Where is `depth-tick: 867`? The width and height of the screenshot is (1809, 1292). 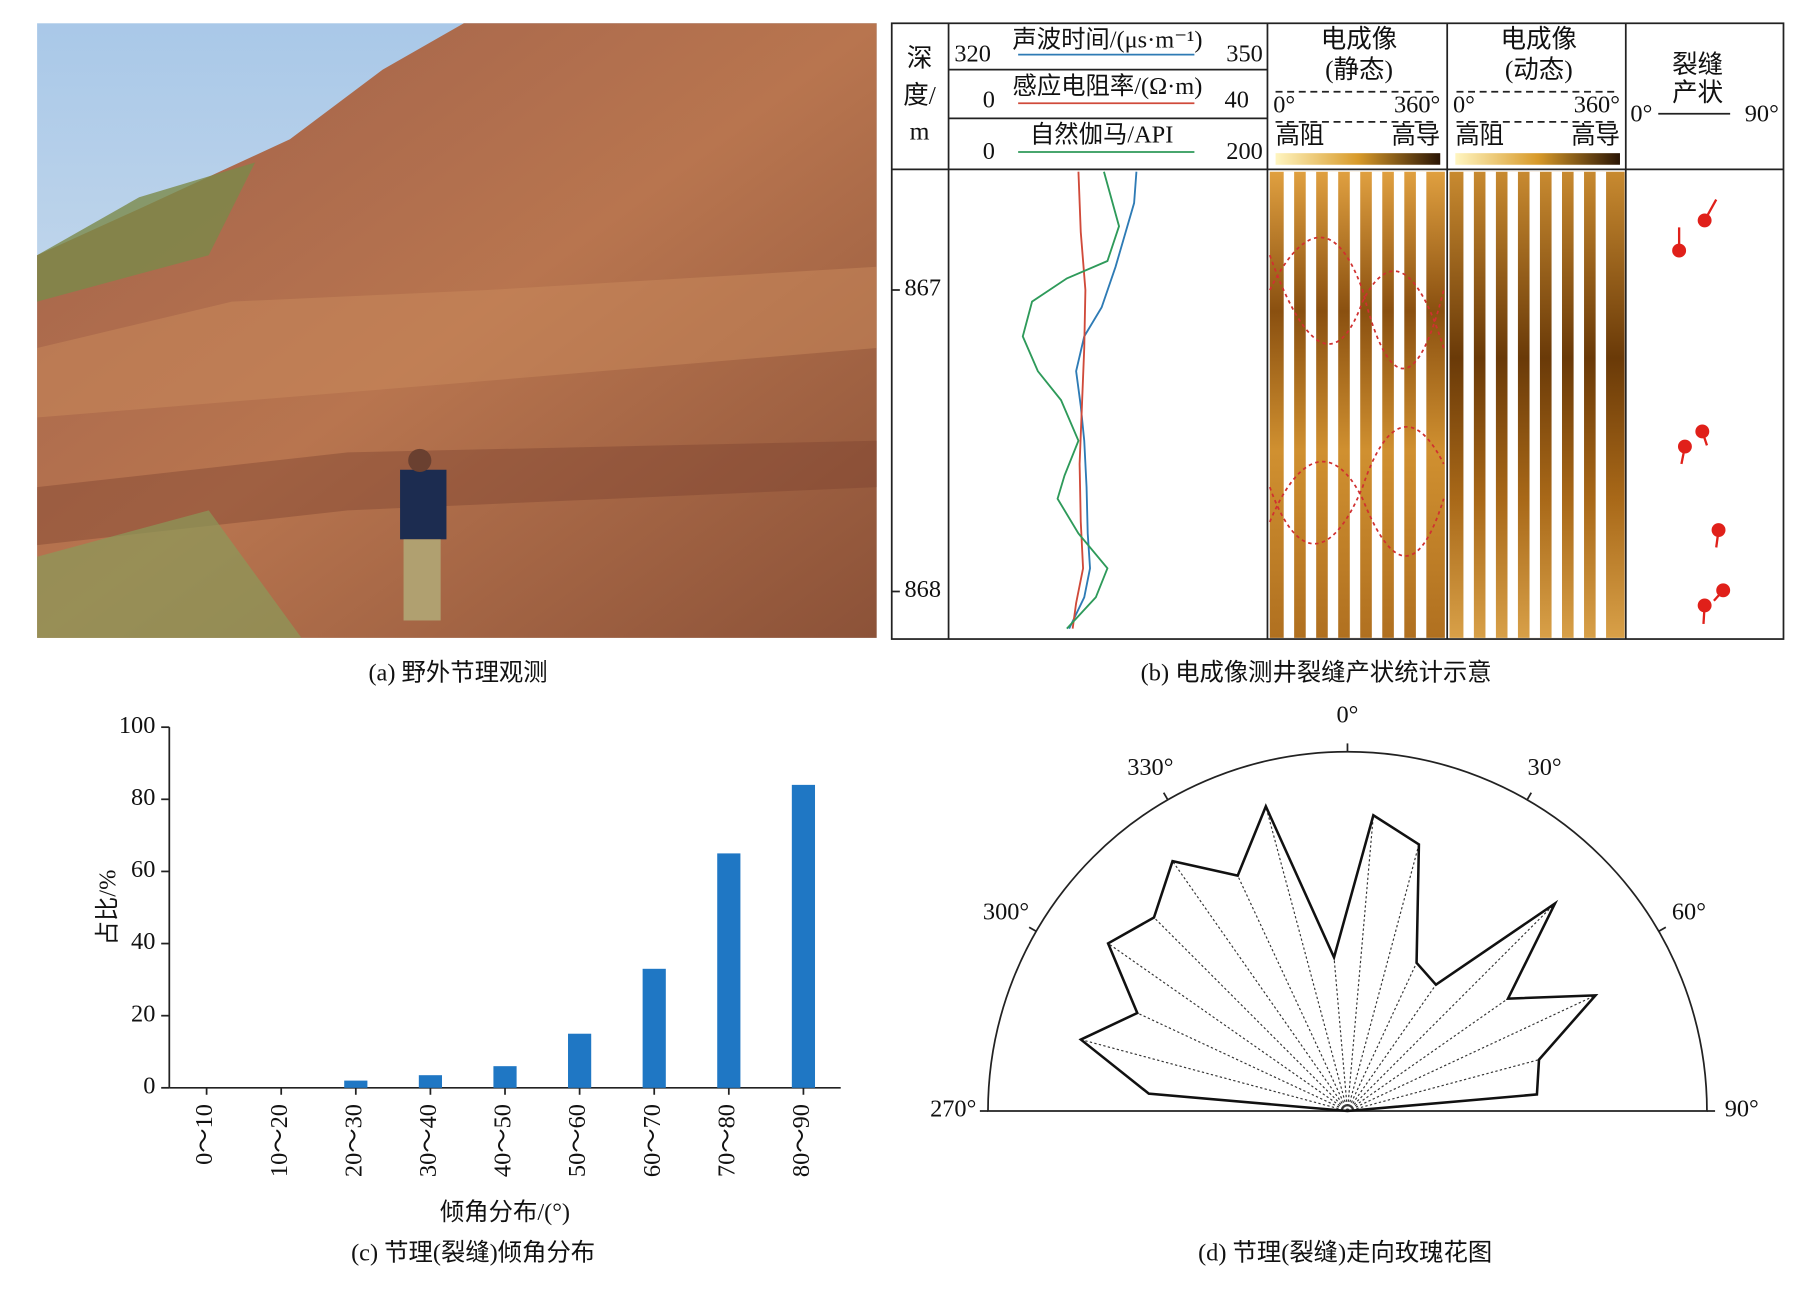
depth-tick: 867 is located at coordinates (923, 288).